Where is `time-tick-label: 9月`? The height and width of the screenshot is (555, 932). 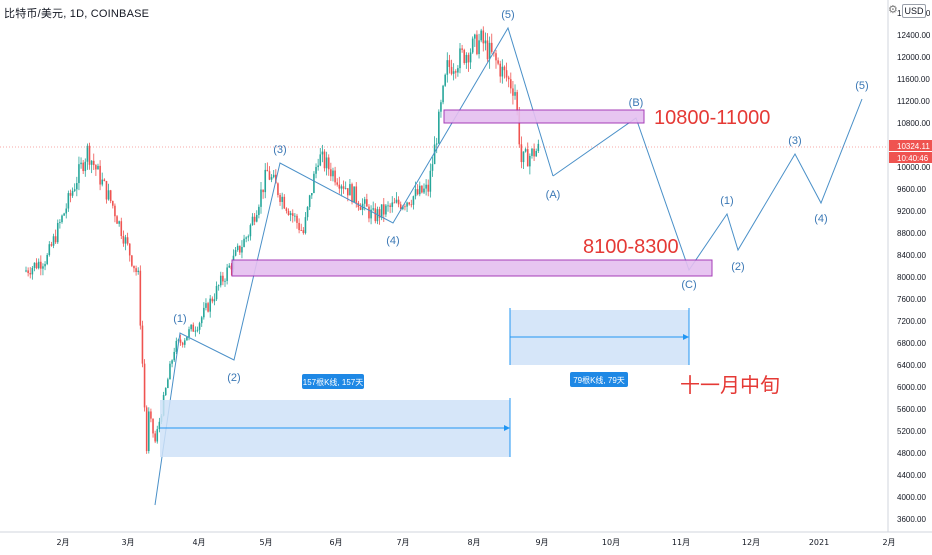 time-tick-label: 9月 is located at coordinates (541, 542).